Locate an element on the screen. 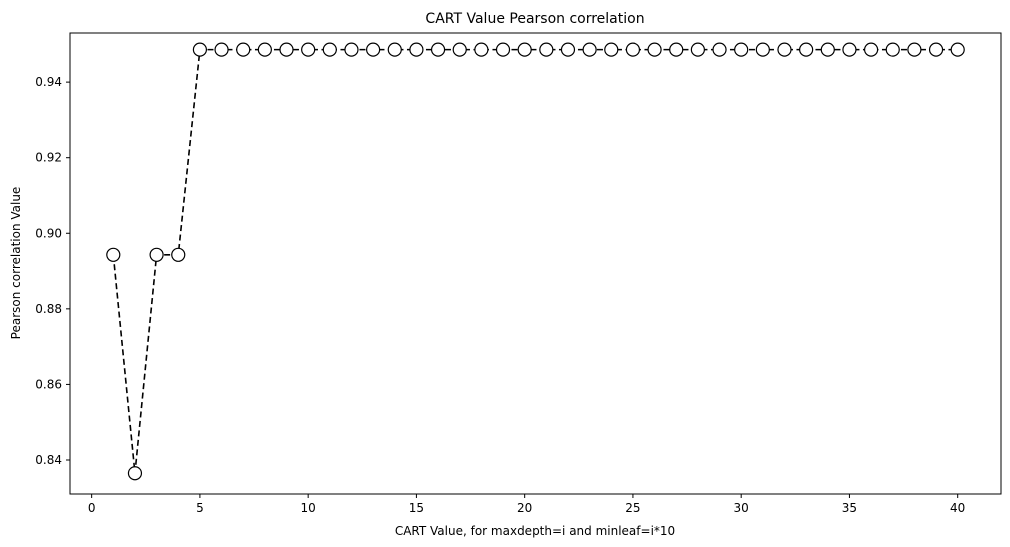 The image size is (1010, 547). y-tick-label: 0.86 is located at coordinates (48, 384).